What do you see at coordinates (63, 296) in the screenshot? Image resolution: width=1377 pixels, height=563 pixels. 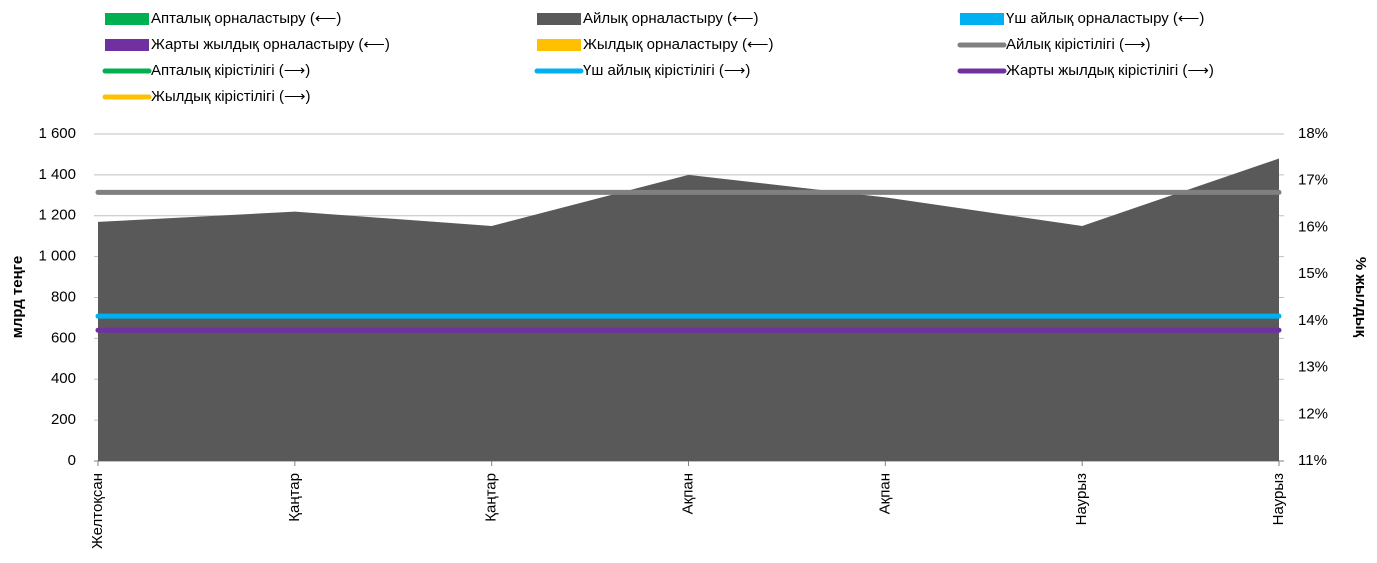 I see `y-tick-label: 800` at bounding box center [63, 296].